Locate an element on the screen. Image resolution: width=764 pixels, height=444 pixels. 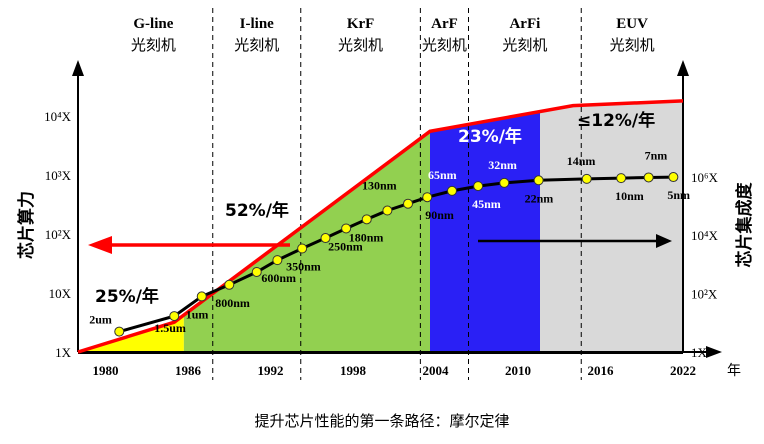
left-tick-2: 10²X is located at coordinates (58, 234).